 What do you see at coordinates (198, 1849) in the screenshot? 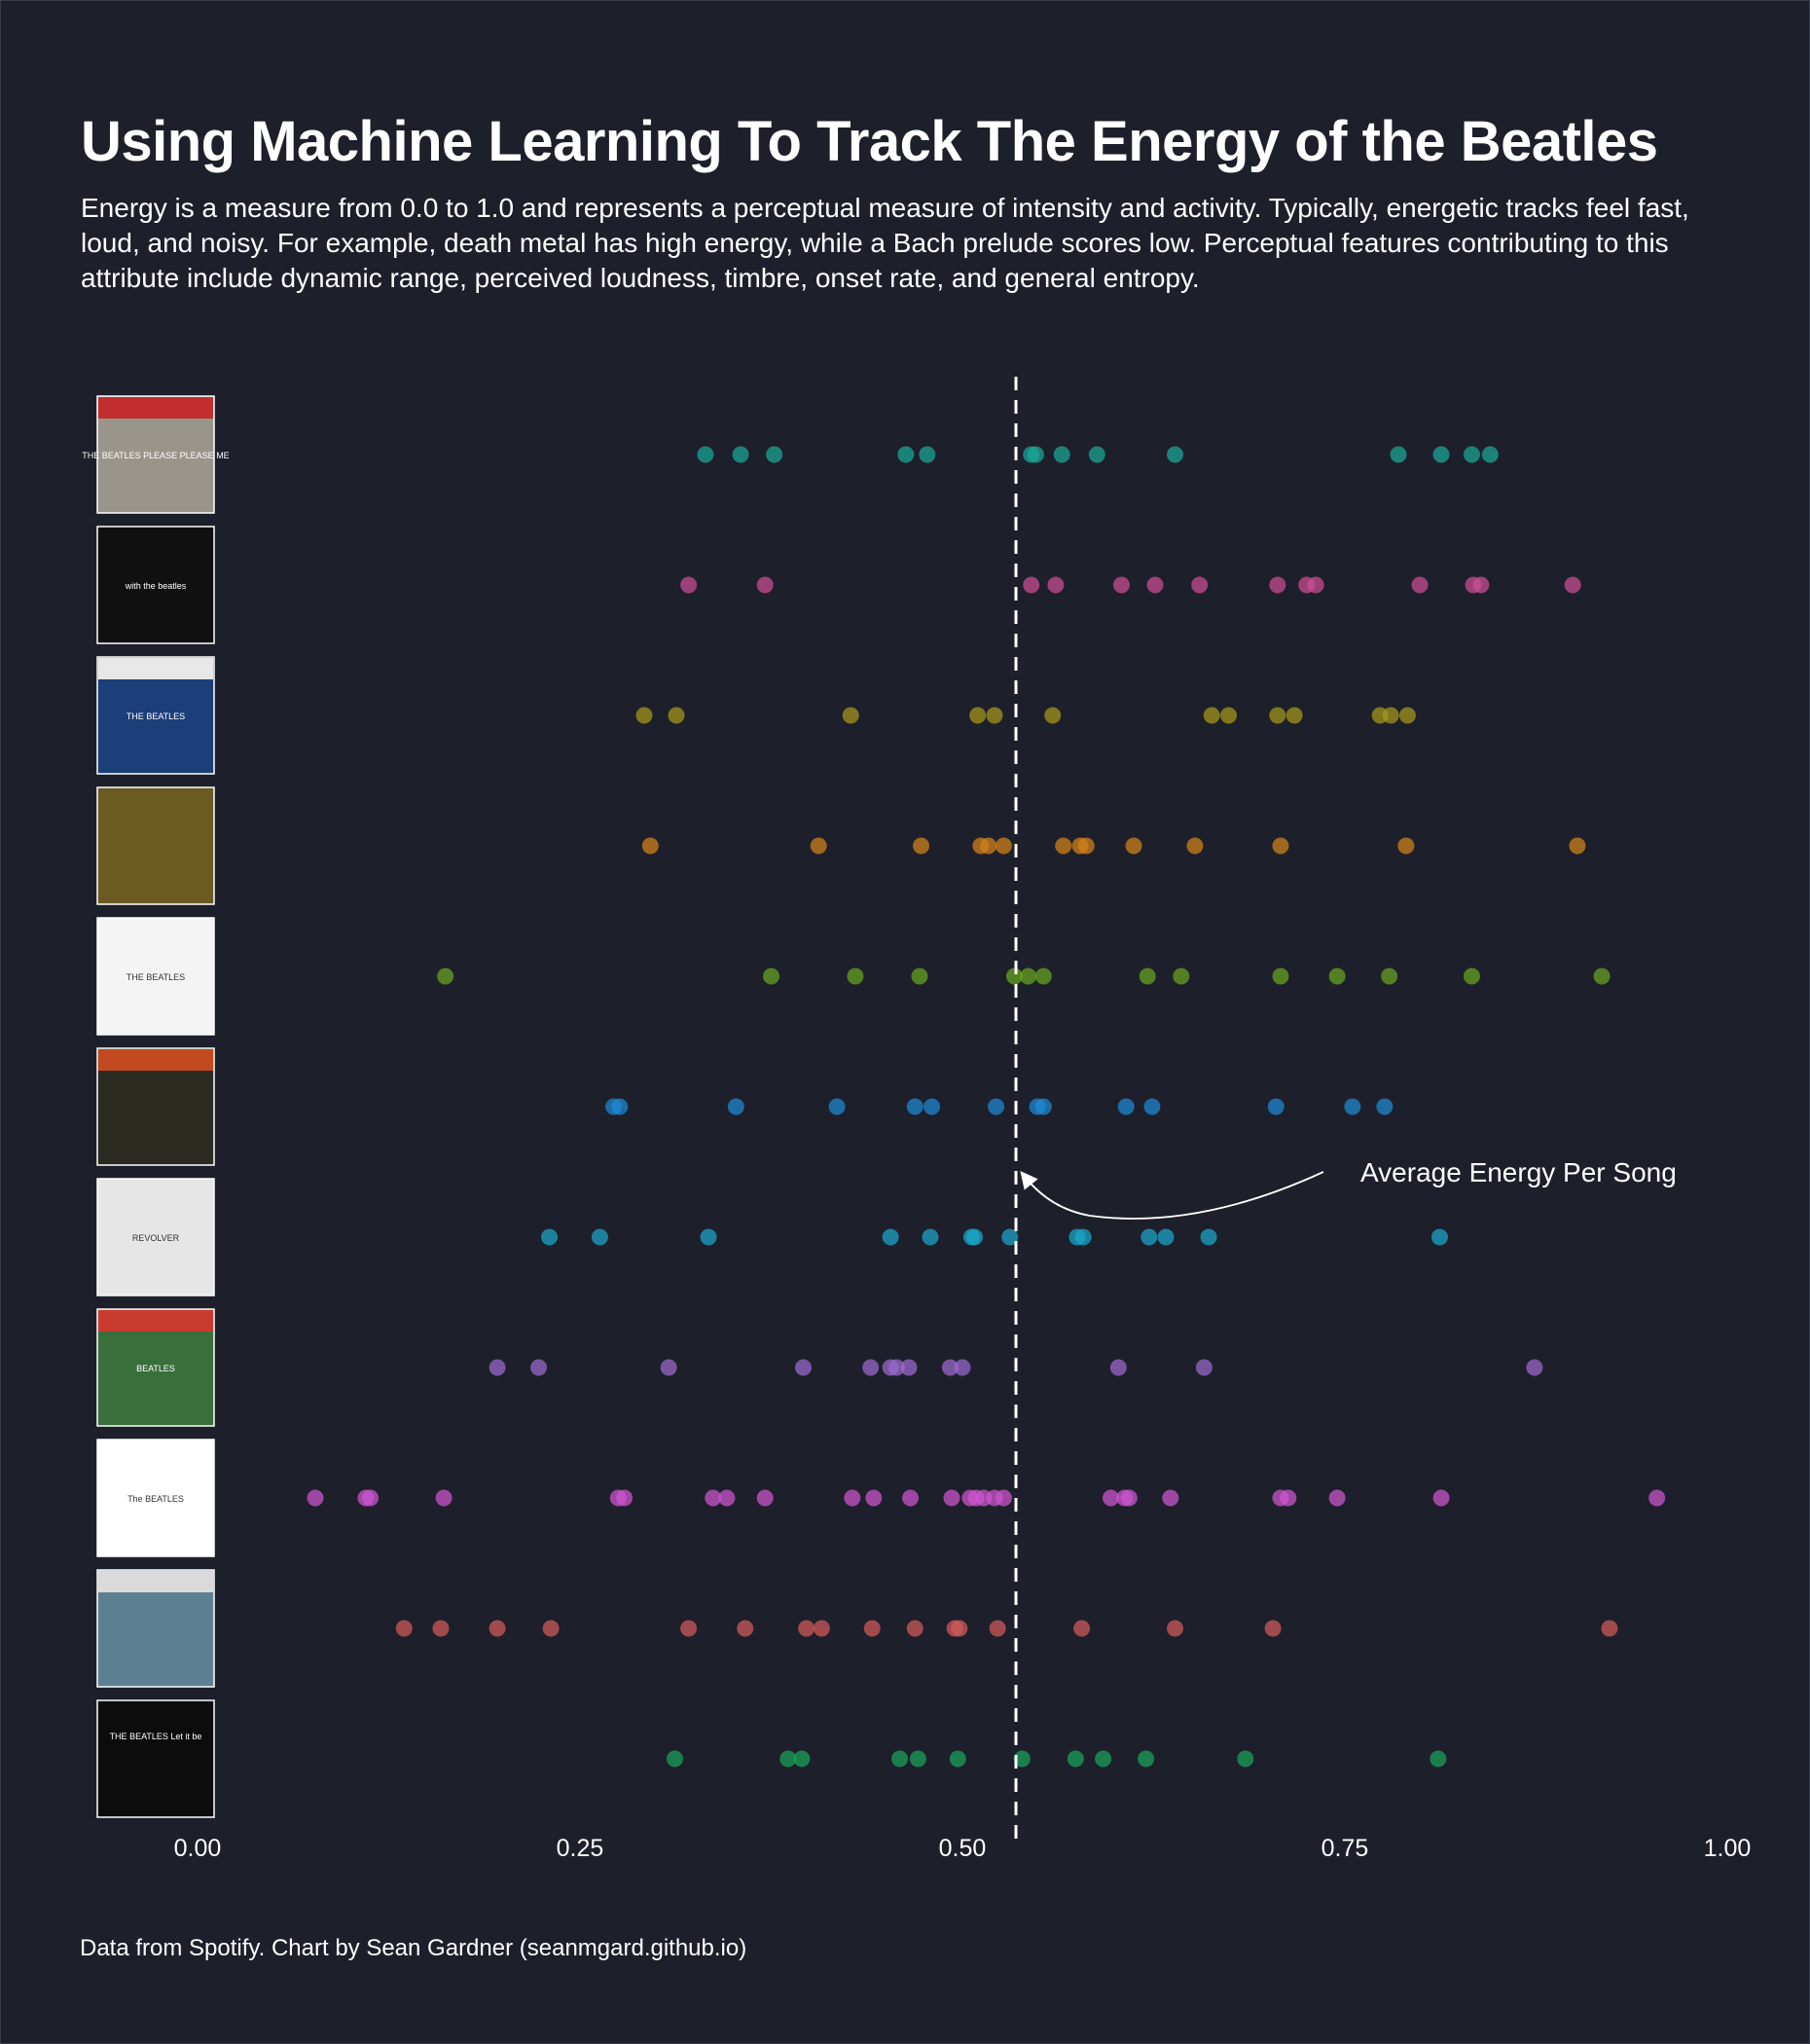
I see `x-tick-label: 0.00` at bounding box center [198, 1849].